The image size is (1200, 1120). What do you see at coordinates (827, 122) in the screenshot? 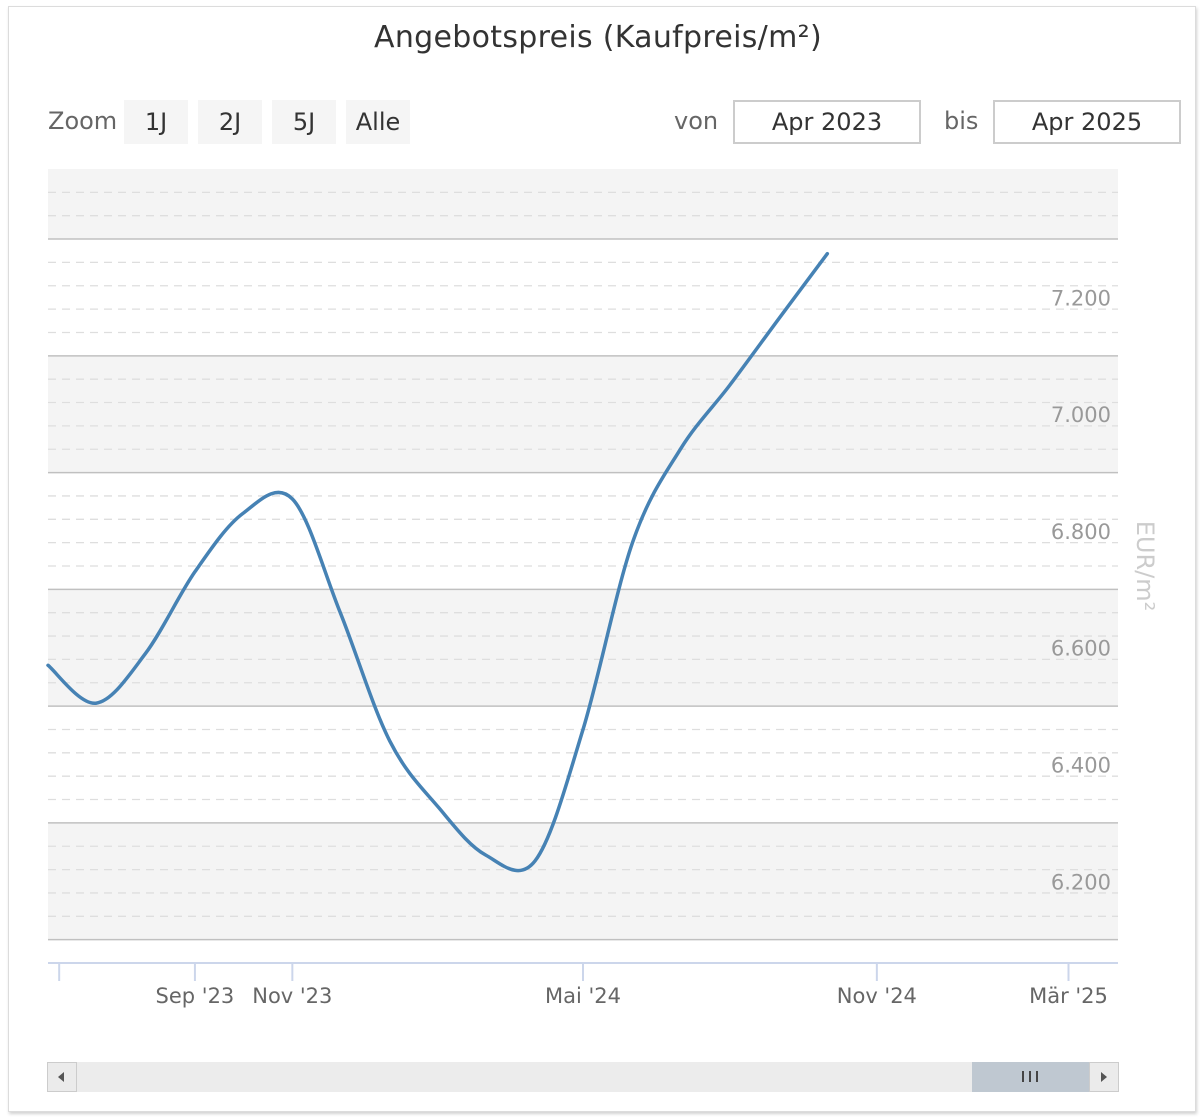
I see `range-from-input: Apr 2023` at bounding box center [827, 122].